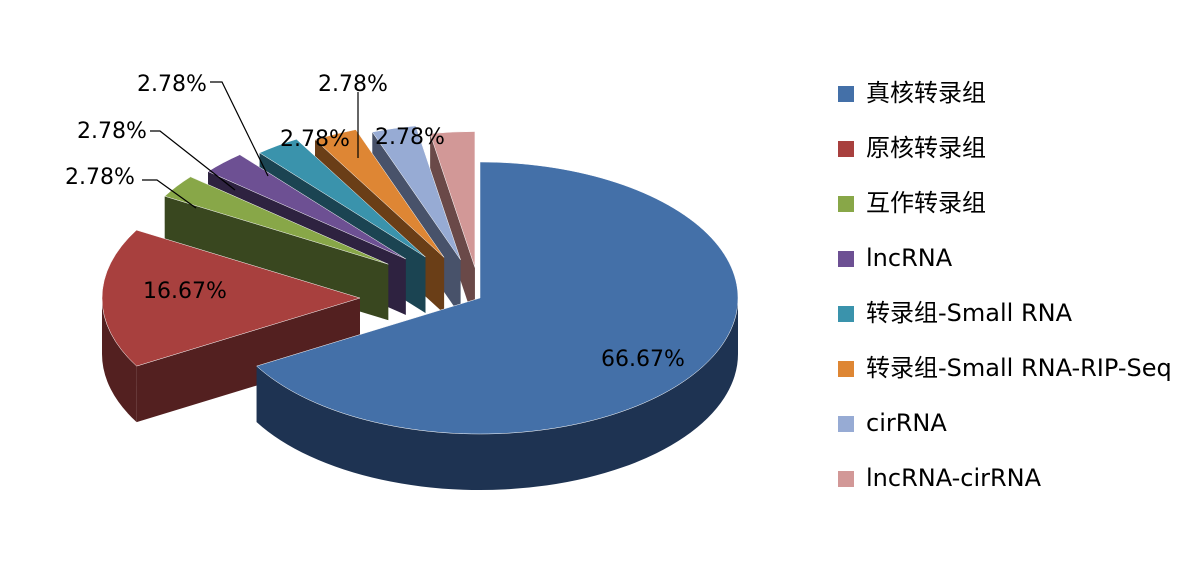 The width and height of the screenshot is (1204, 566). What do you see at coordinates (926, 148) in the screenshot?
I see `legend-label: 原核转录组` at bounding box center [926, 148].